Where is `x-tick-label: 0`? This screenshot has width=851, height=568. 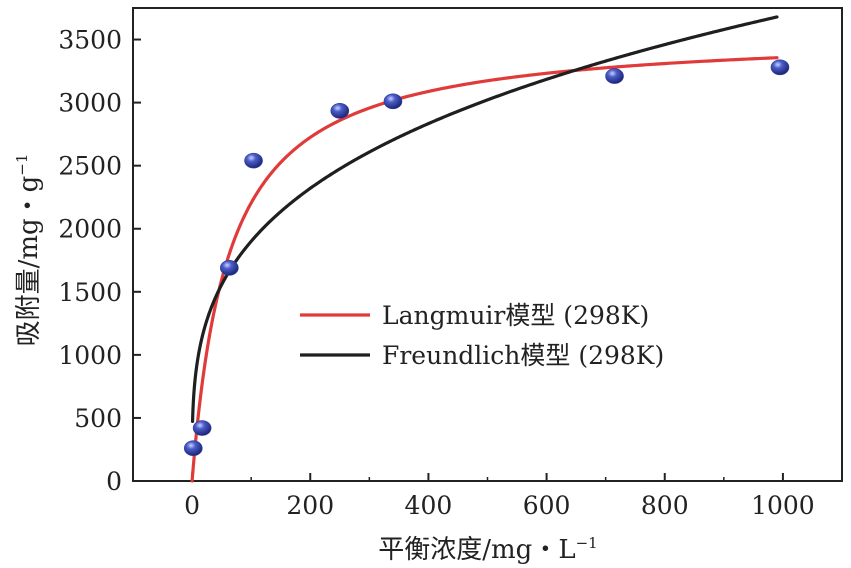
x-tick-label: 0 is located at coordinates (192, 505).